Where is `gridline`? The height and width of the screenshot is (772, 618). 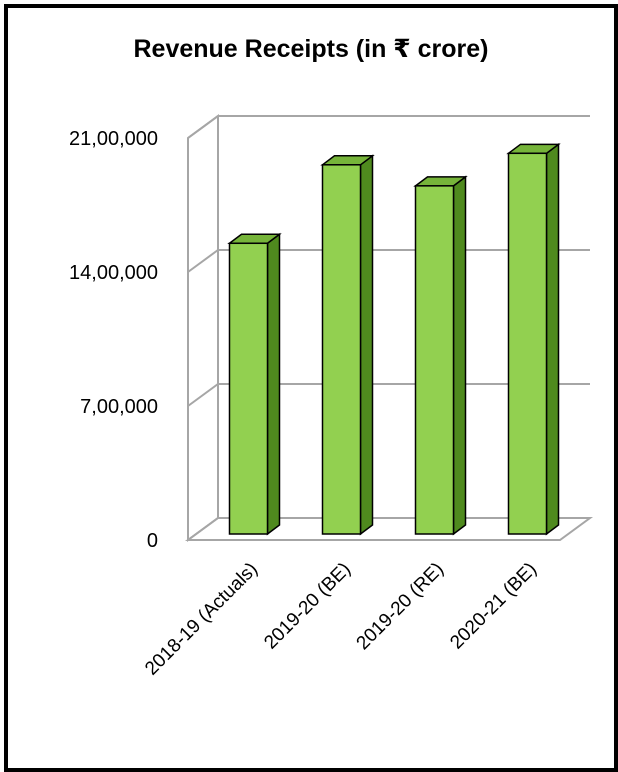
gridline is located at coordinates (388, 127).